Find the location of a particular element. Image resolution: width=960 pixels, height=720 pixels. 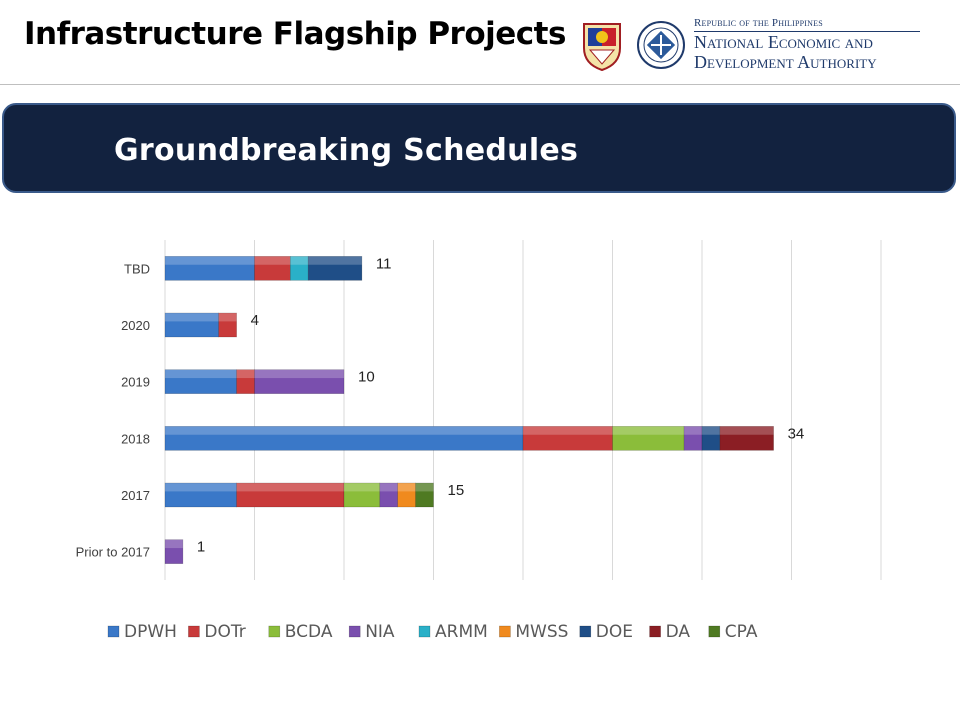

agency-line-3: Development Authority is located at coordinates (785, 62).